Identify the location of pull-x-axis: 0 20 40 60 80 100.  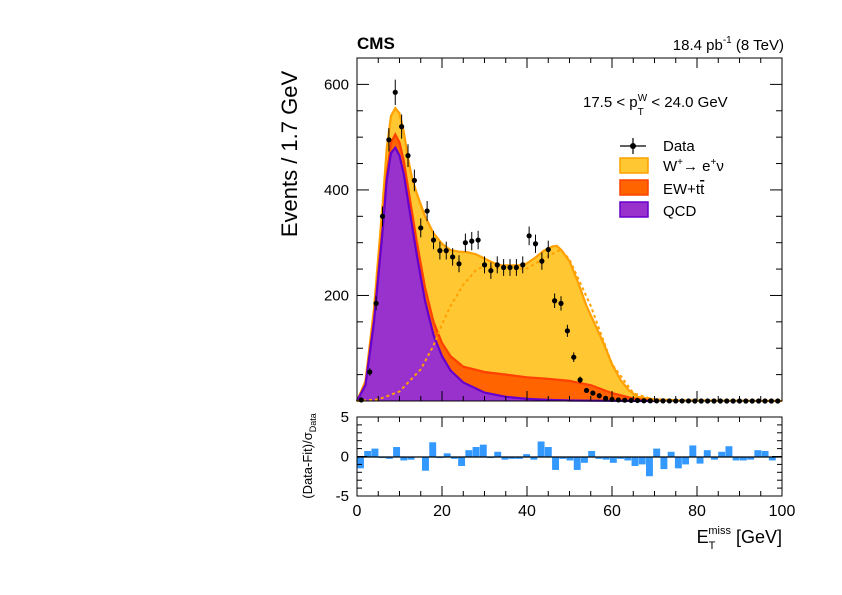
(574, 468).